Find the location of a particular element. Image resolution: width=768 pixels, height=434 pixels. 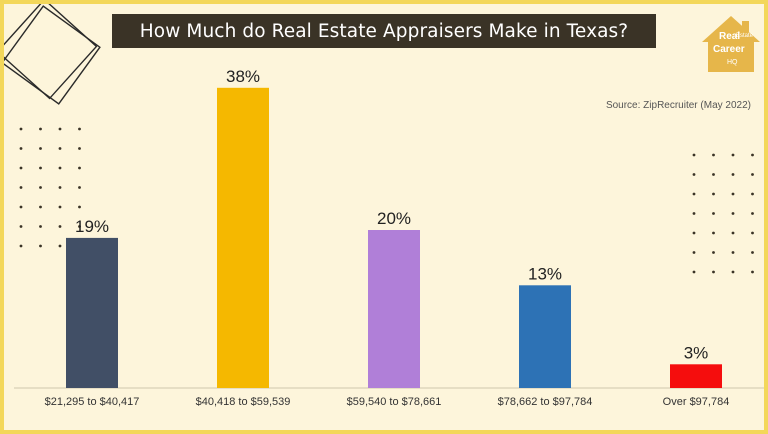

logo-text-hq: HQ is located at coordinates (732, 62).